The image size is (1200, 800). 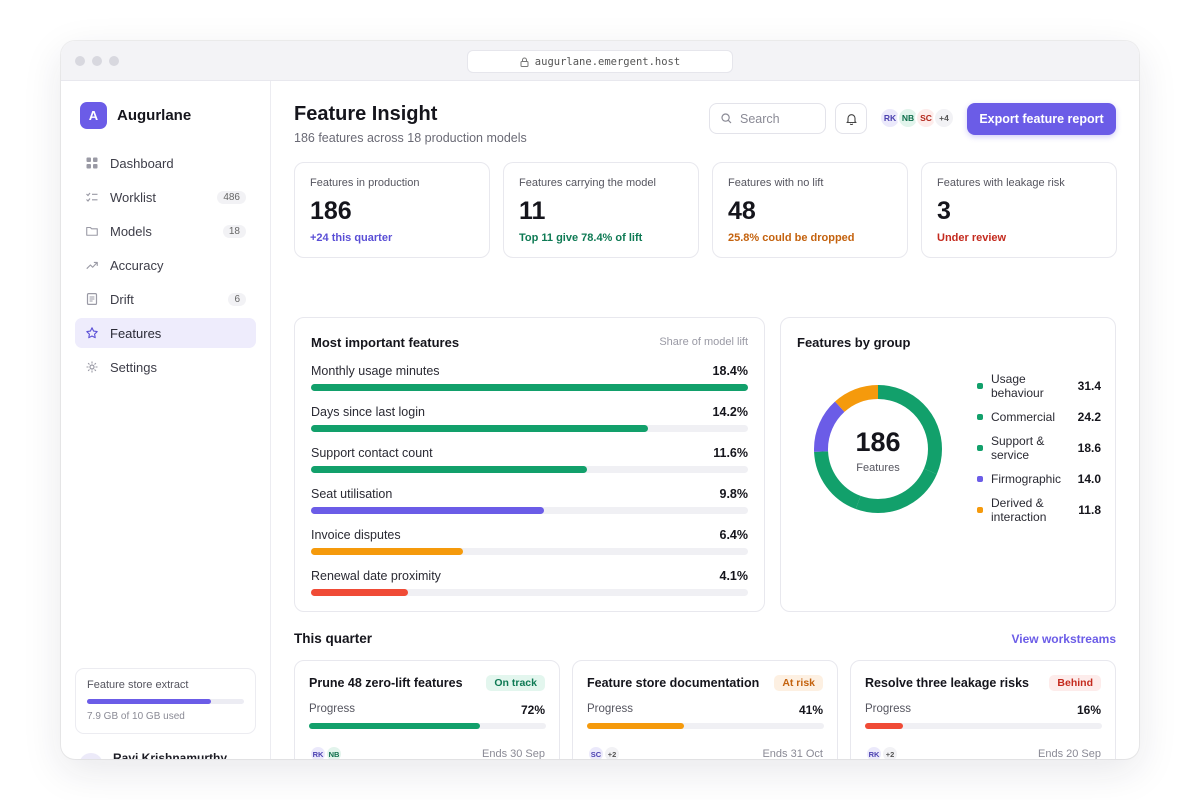 What do you see at coordinates (356, 535) in the screenshot?
I see `feature-name: Invoice disputes` at bounding box center [356, 535].